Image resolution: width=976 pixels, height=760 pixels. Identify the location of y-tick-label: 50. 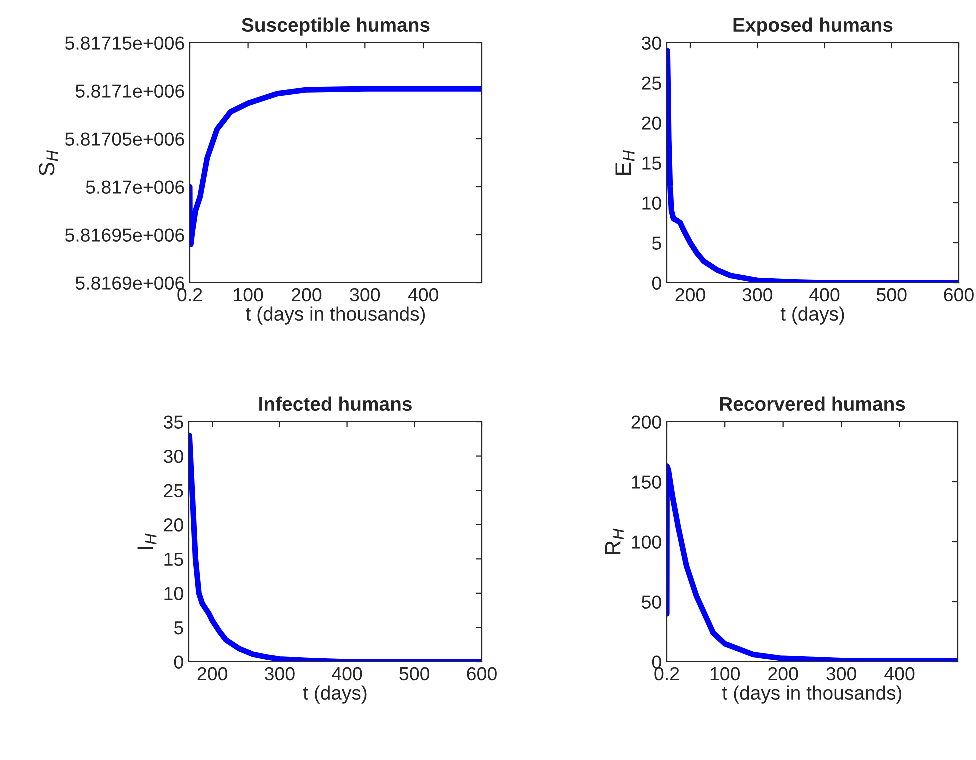
(652, 602).